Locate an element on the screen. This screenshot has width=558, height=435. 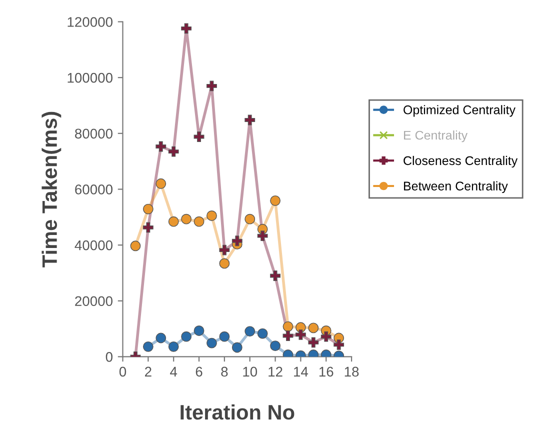
x-axis-title: Iteration No is located at coordinates (237, 412).